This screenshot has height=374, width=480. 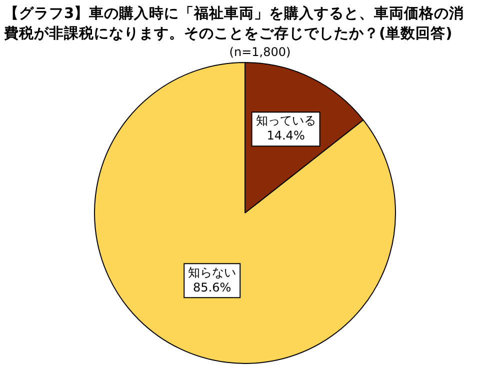 What do you see at coordinates (285, 135) in the screenshot?
I see `data-label: 14.4%` at bounding box center [285, 135].